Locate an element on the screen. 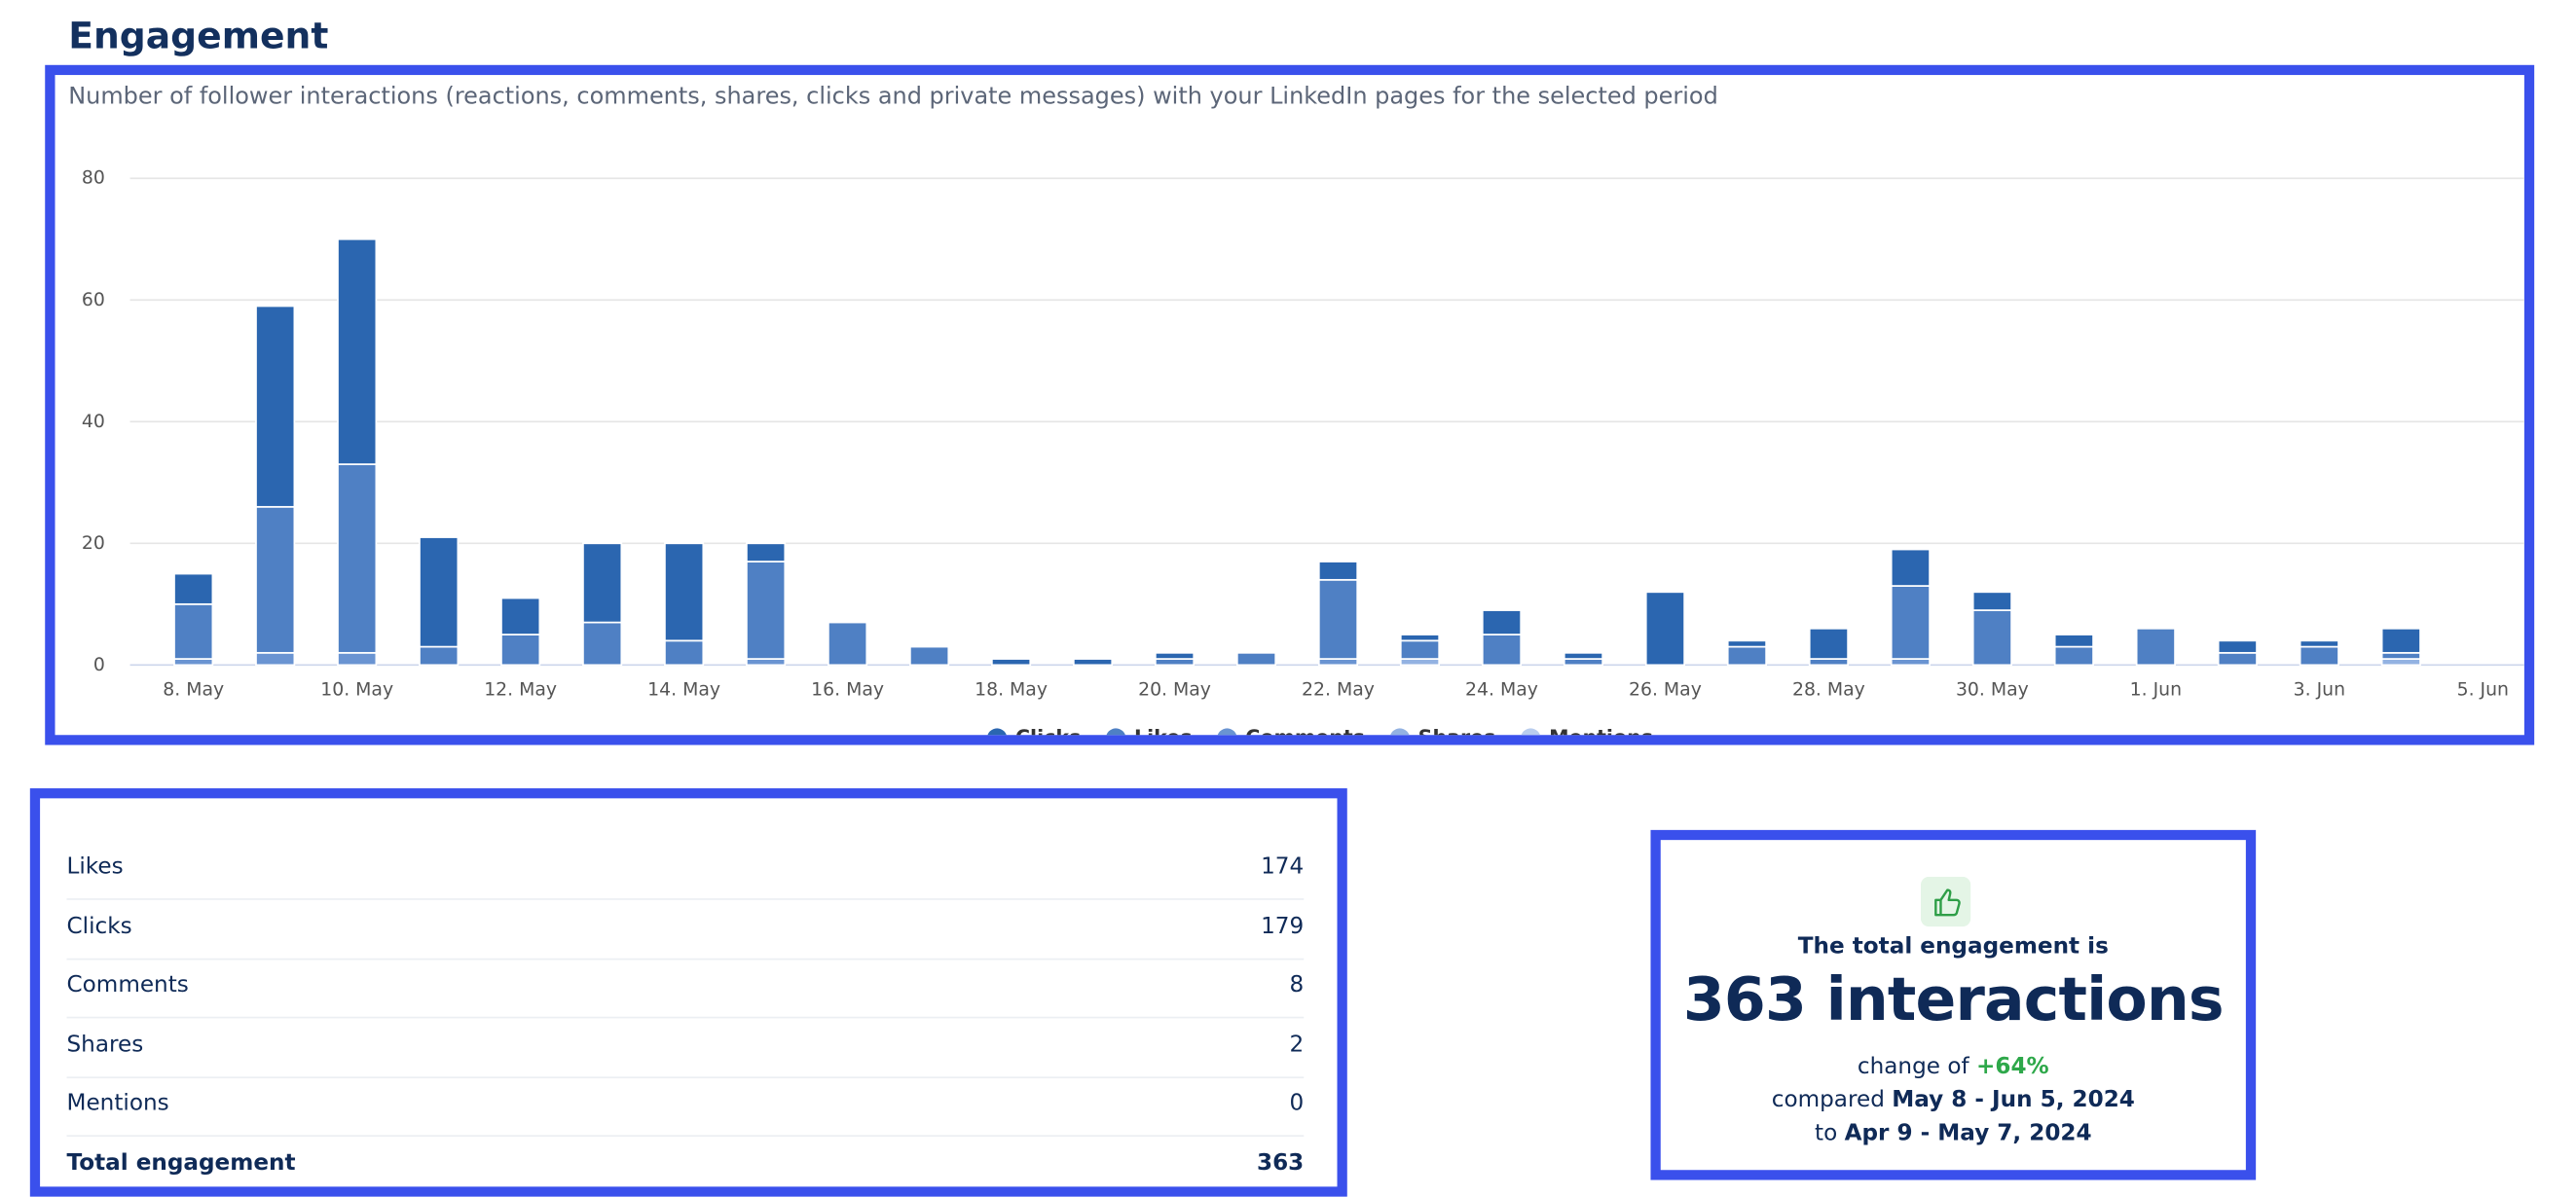 Image resolution: width=2576 pixels, height=1197 pixels. row-value: 0 is located at coordinates (1297, 1104).